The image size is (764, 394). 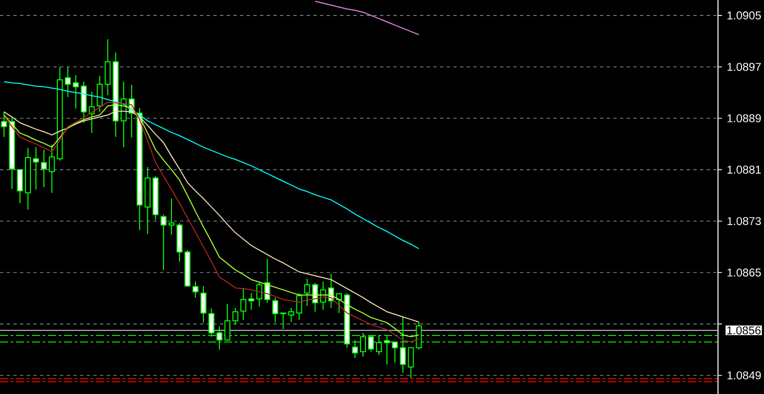 I want to click on y-tick-label: 1.0873, so click(x=744, y=221).